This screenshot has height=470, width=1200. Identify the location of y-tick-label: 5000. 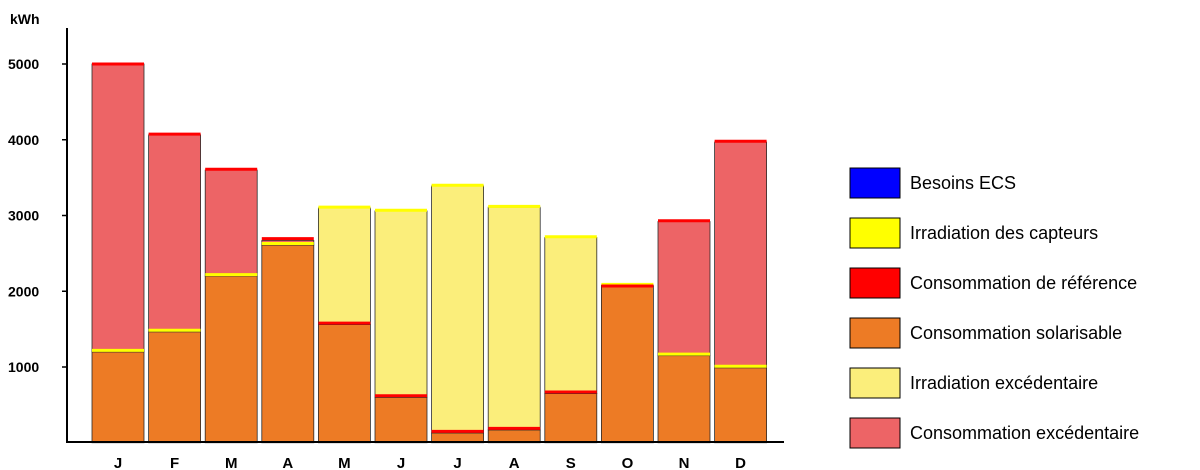
(23, 64).